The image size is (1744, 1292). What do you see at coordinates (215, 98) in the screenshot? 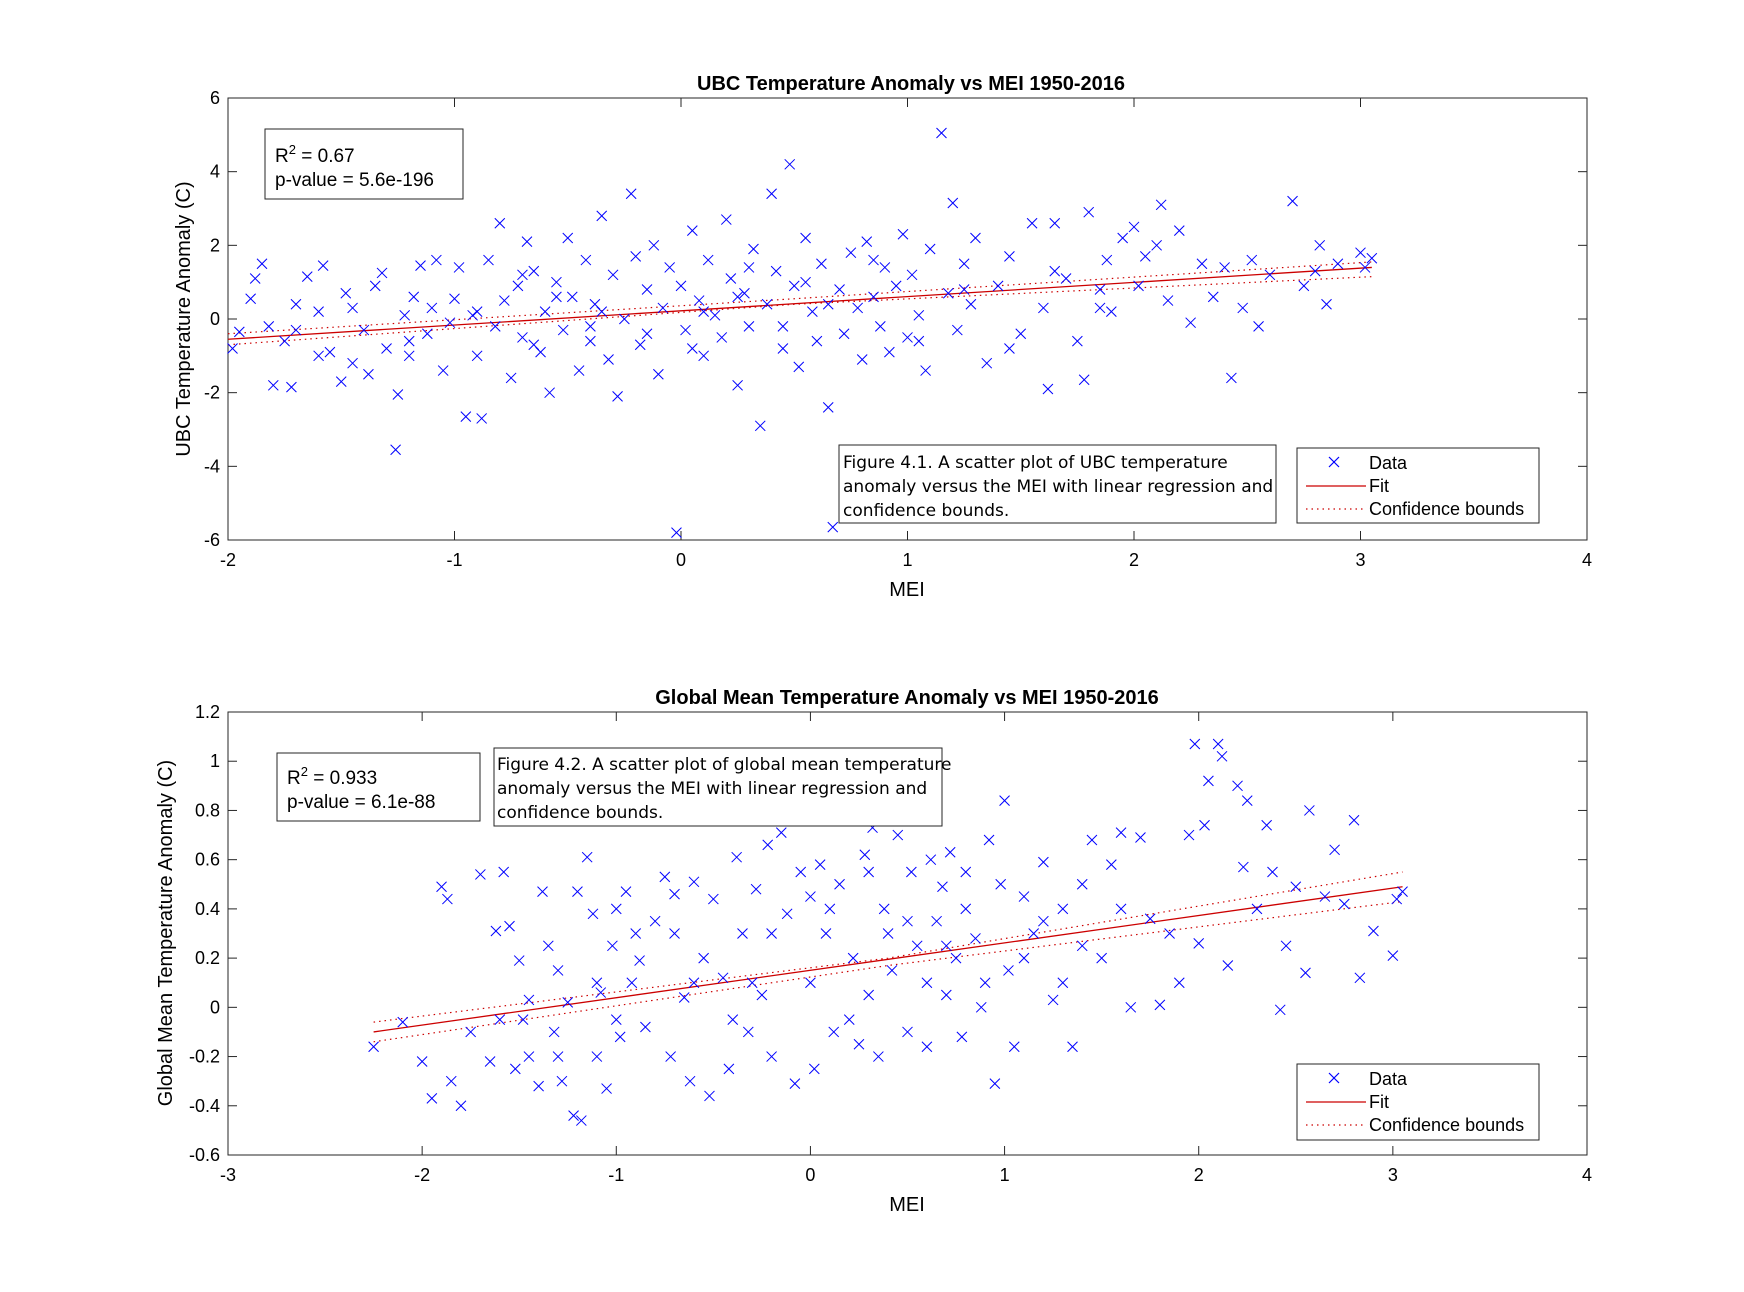
I see `y-tick-label: 6` at bounding box center [215, 98].